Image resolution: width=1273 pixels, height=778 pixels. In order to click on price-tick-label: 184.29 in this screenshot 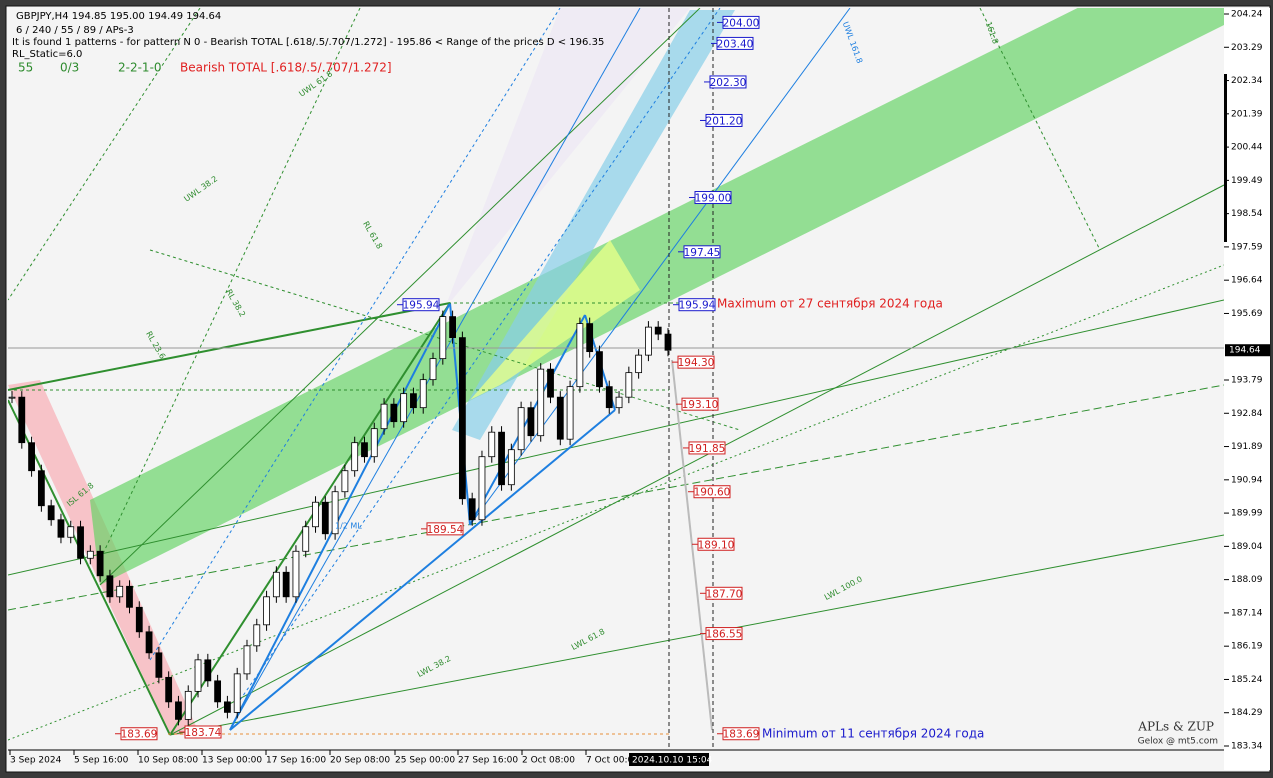, I will do `click(1247, 713)`.